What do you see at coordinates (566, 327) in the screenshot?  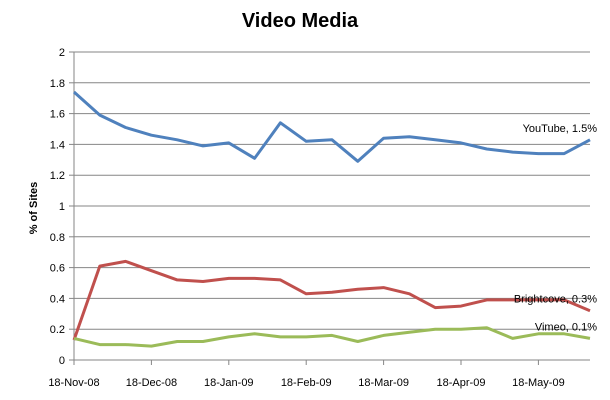 I see `series-annotation-vimeo: Vimeo, 0.1%` at bounding box center [566, 327].